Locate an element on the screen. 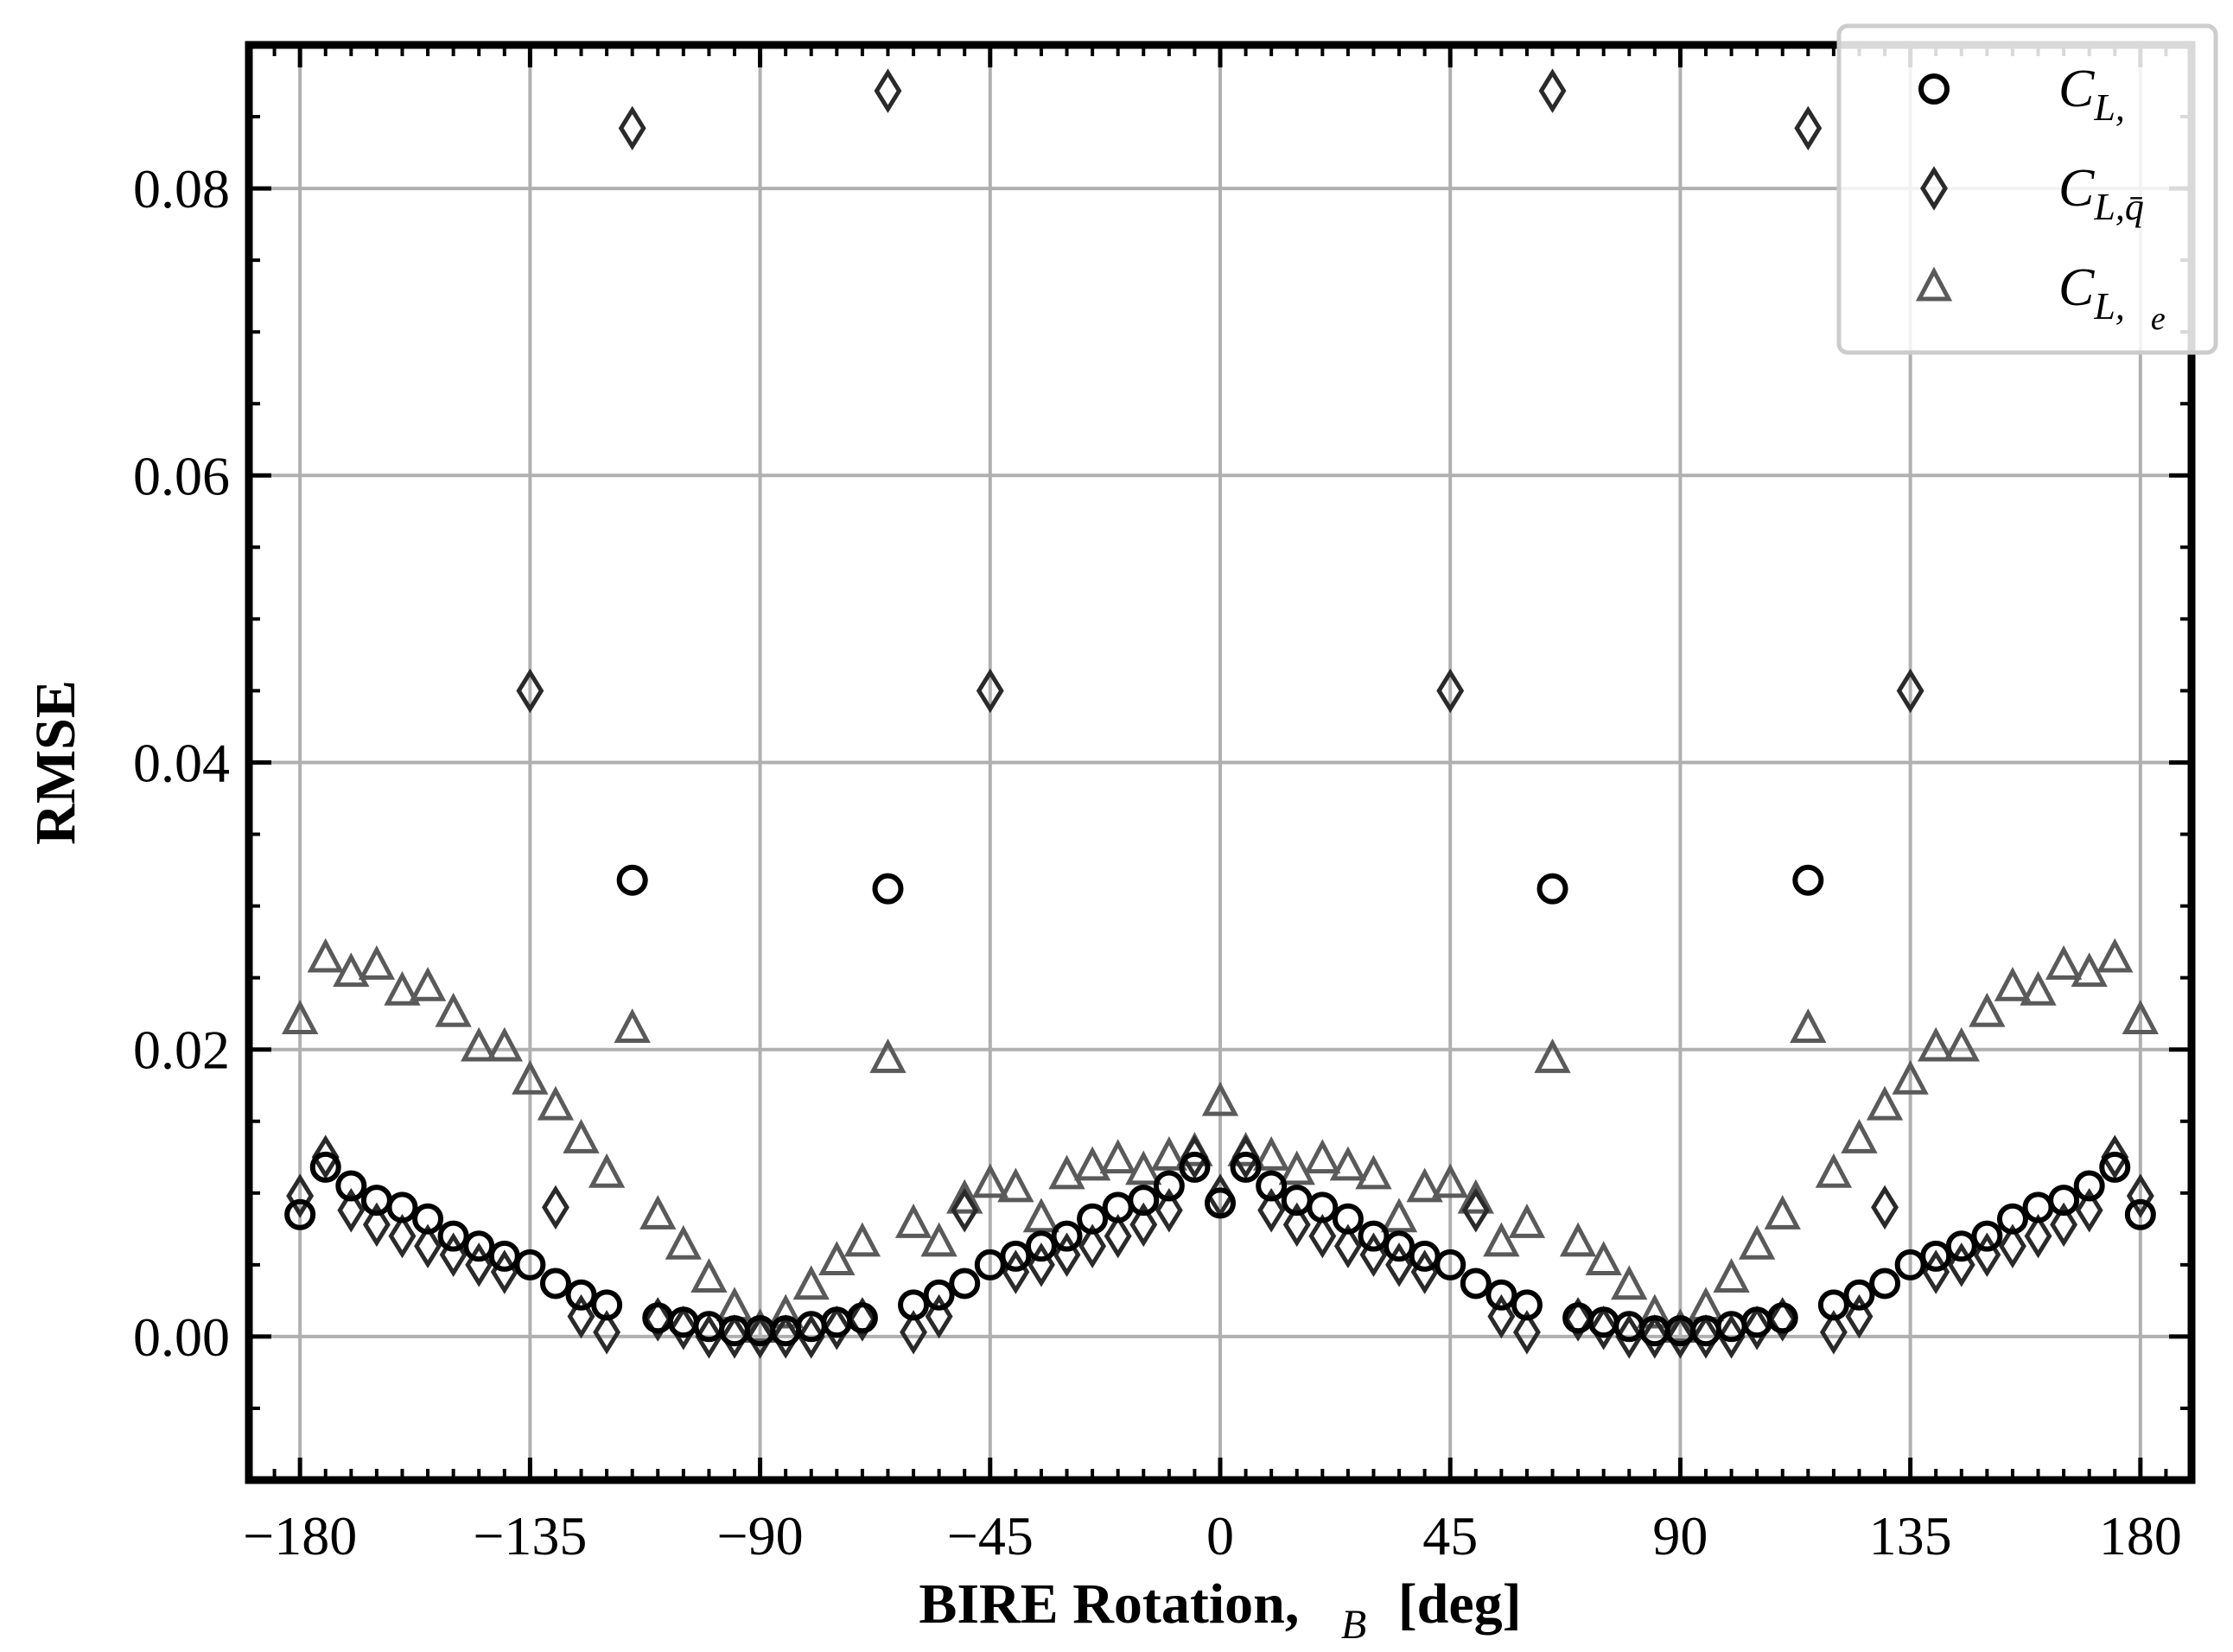 This screenshot has height=1652, width=2233. legend-label: CL, e is located at coordinates (2112, 297).